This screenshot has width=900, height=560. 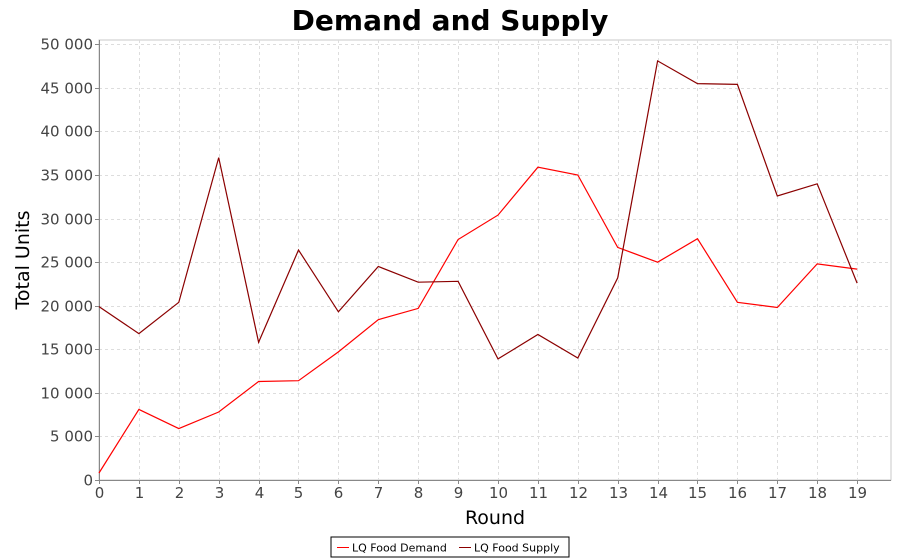 What do you see at coordinates (495, 518) in the screenshot?
I see `x-axis-label: Round` at bounding box center [495, 518].